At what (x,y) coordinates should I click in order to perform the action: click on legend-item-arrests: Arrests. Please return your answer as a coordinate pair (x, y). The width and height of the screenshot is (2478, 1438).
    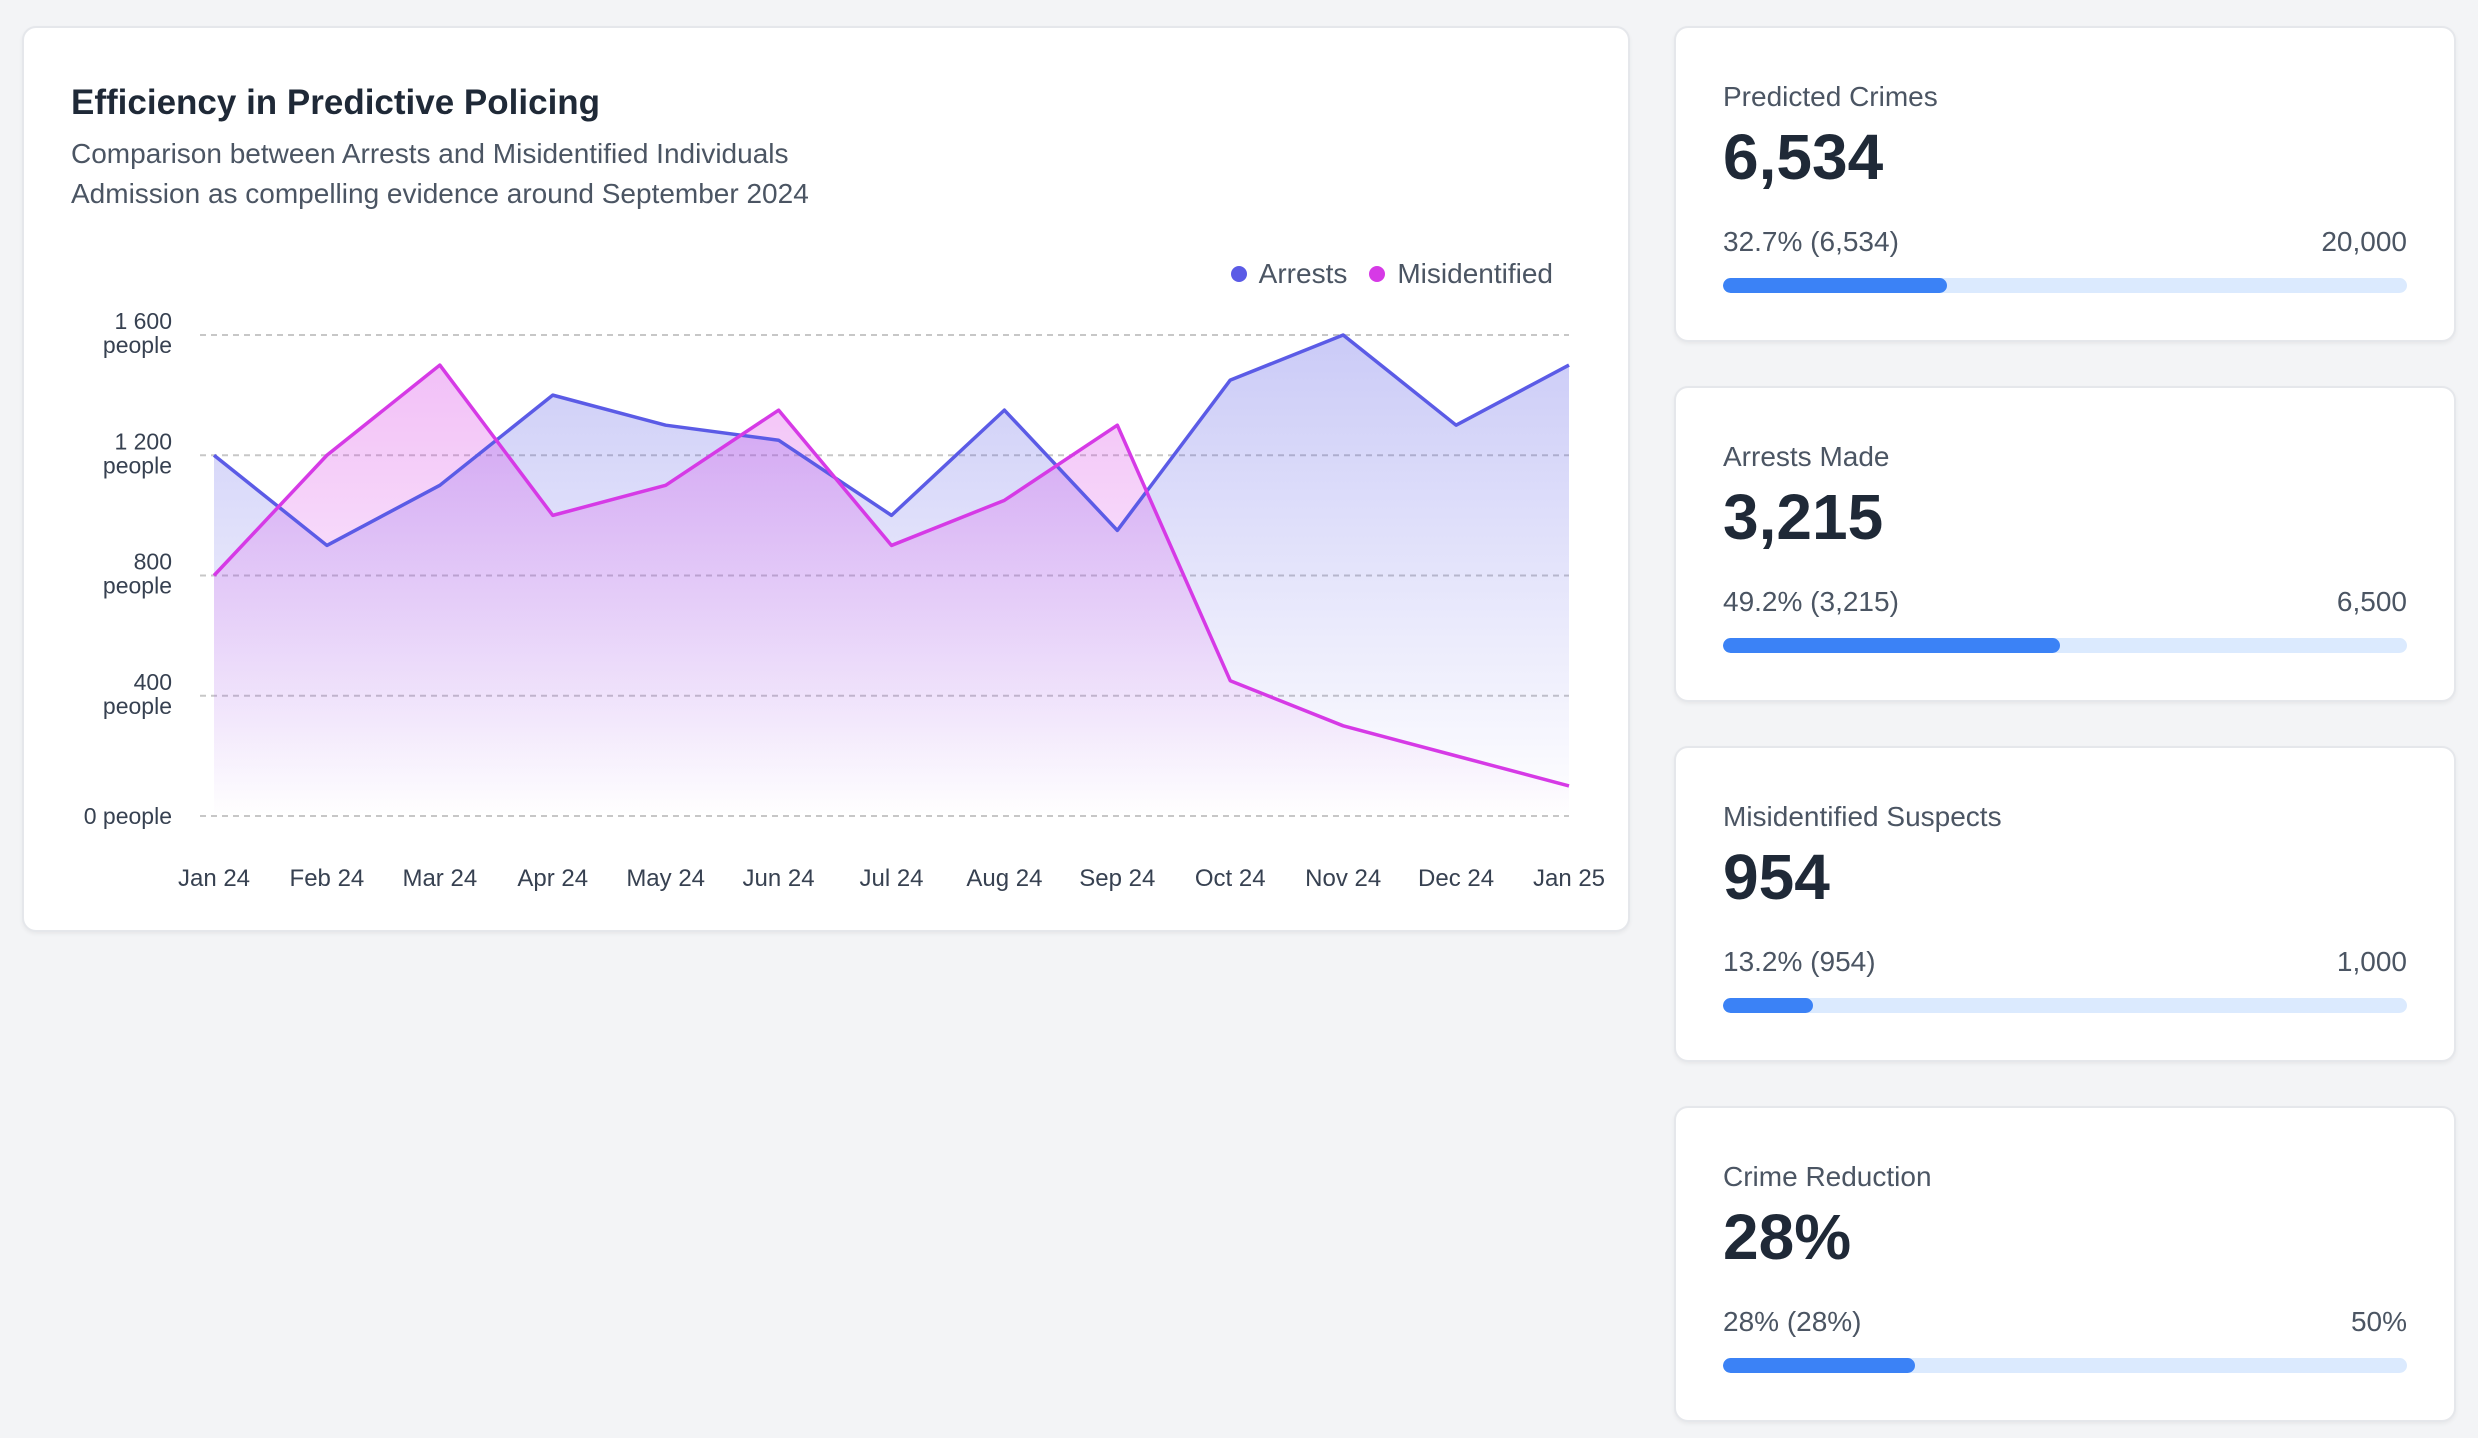
    Looking at the image, I should click on (1289, 274).